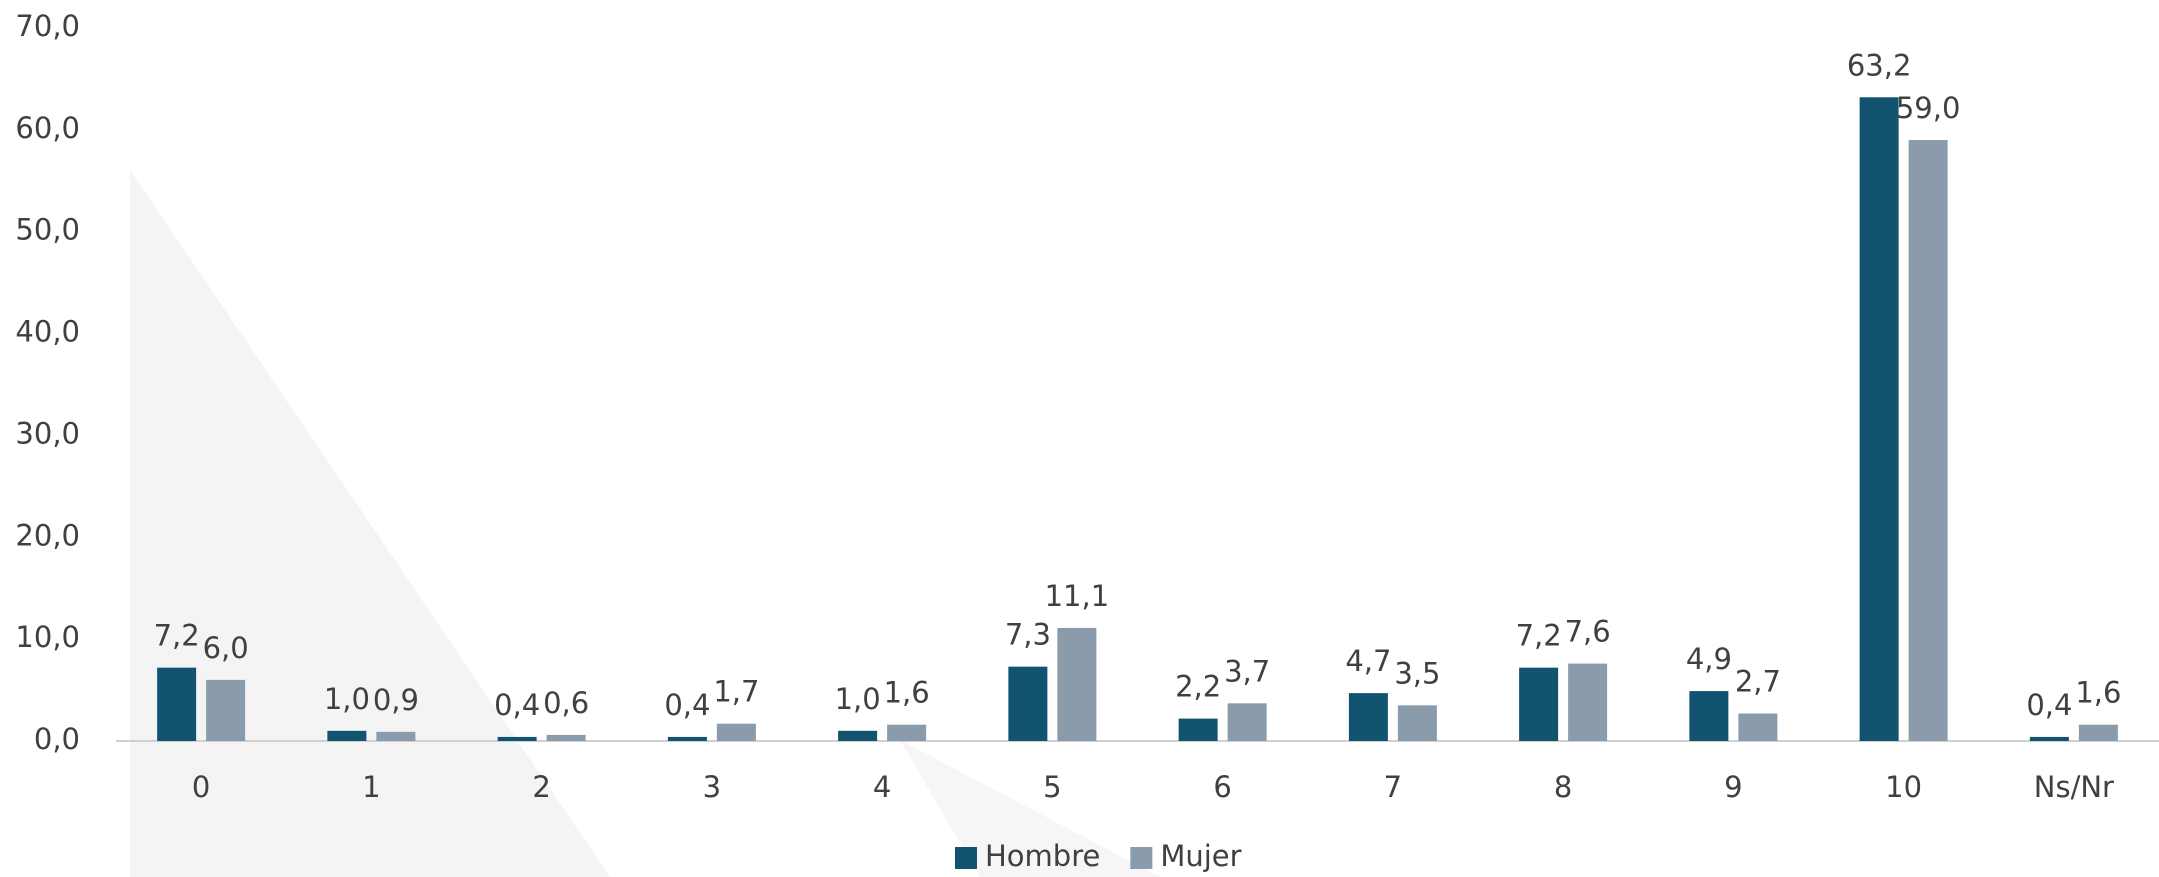  I want to click on data-label: 2,7, so click(1758, 681).